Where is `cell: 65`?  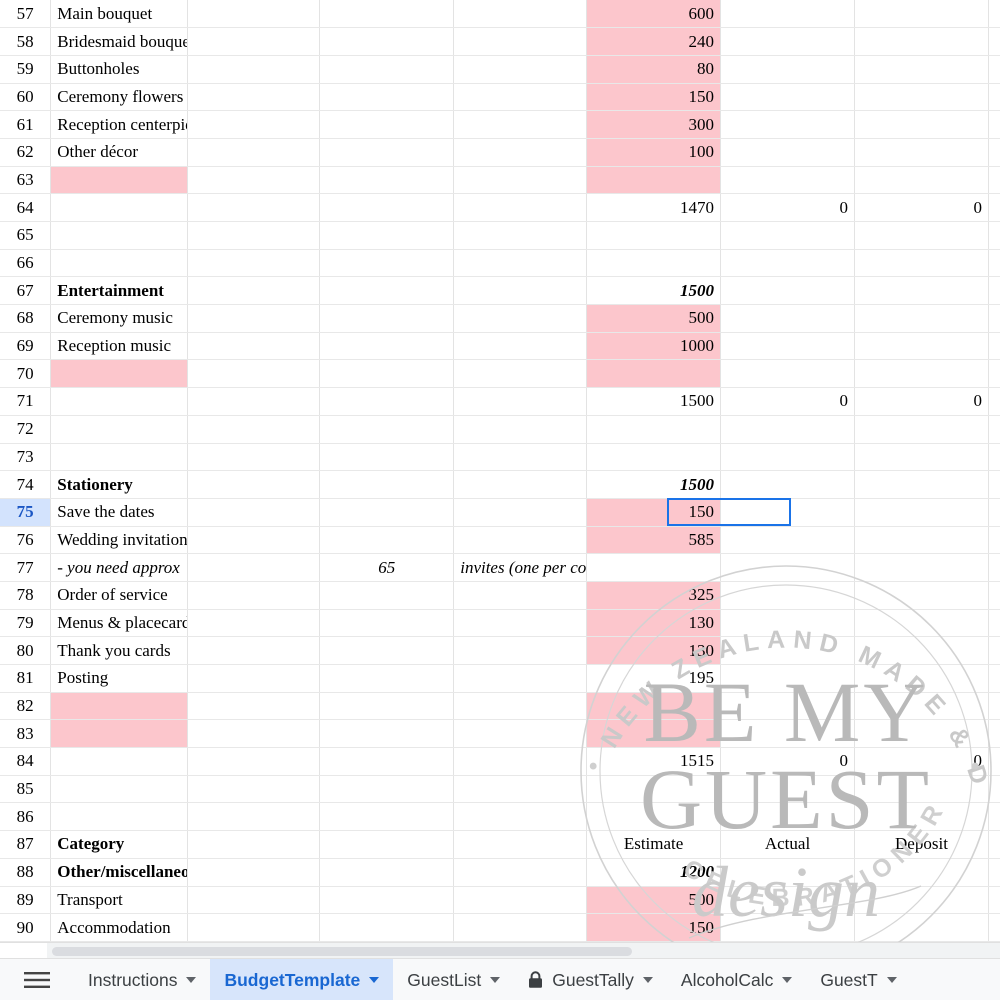
cell: 65 is located at coordinates (387, 567).